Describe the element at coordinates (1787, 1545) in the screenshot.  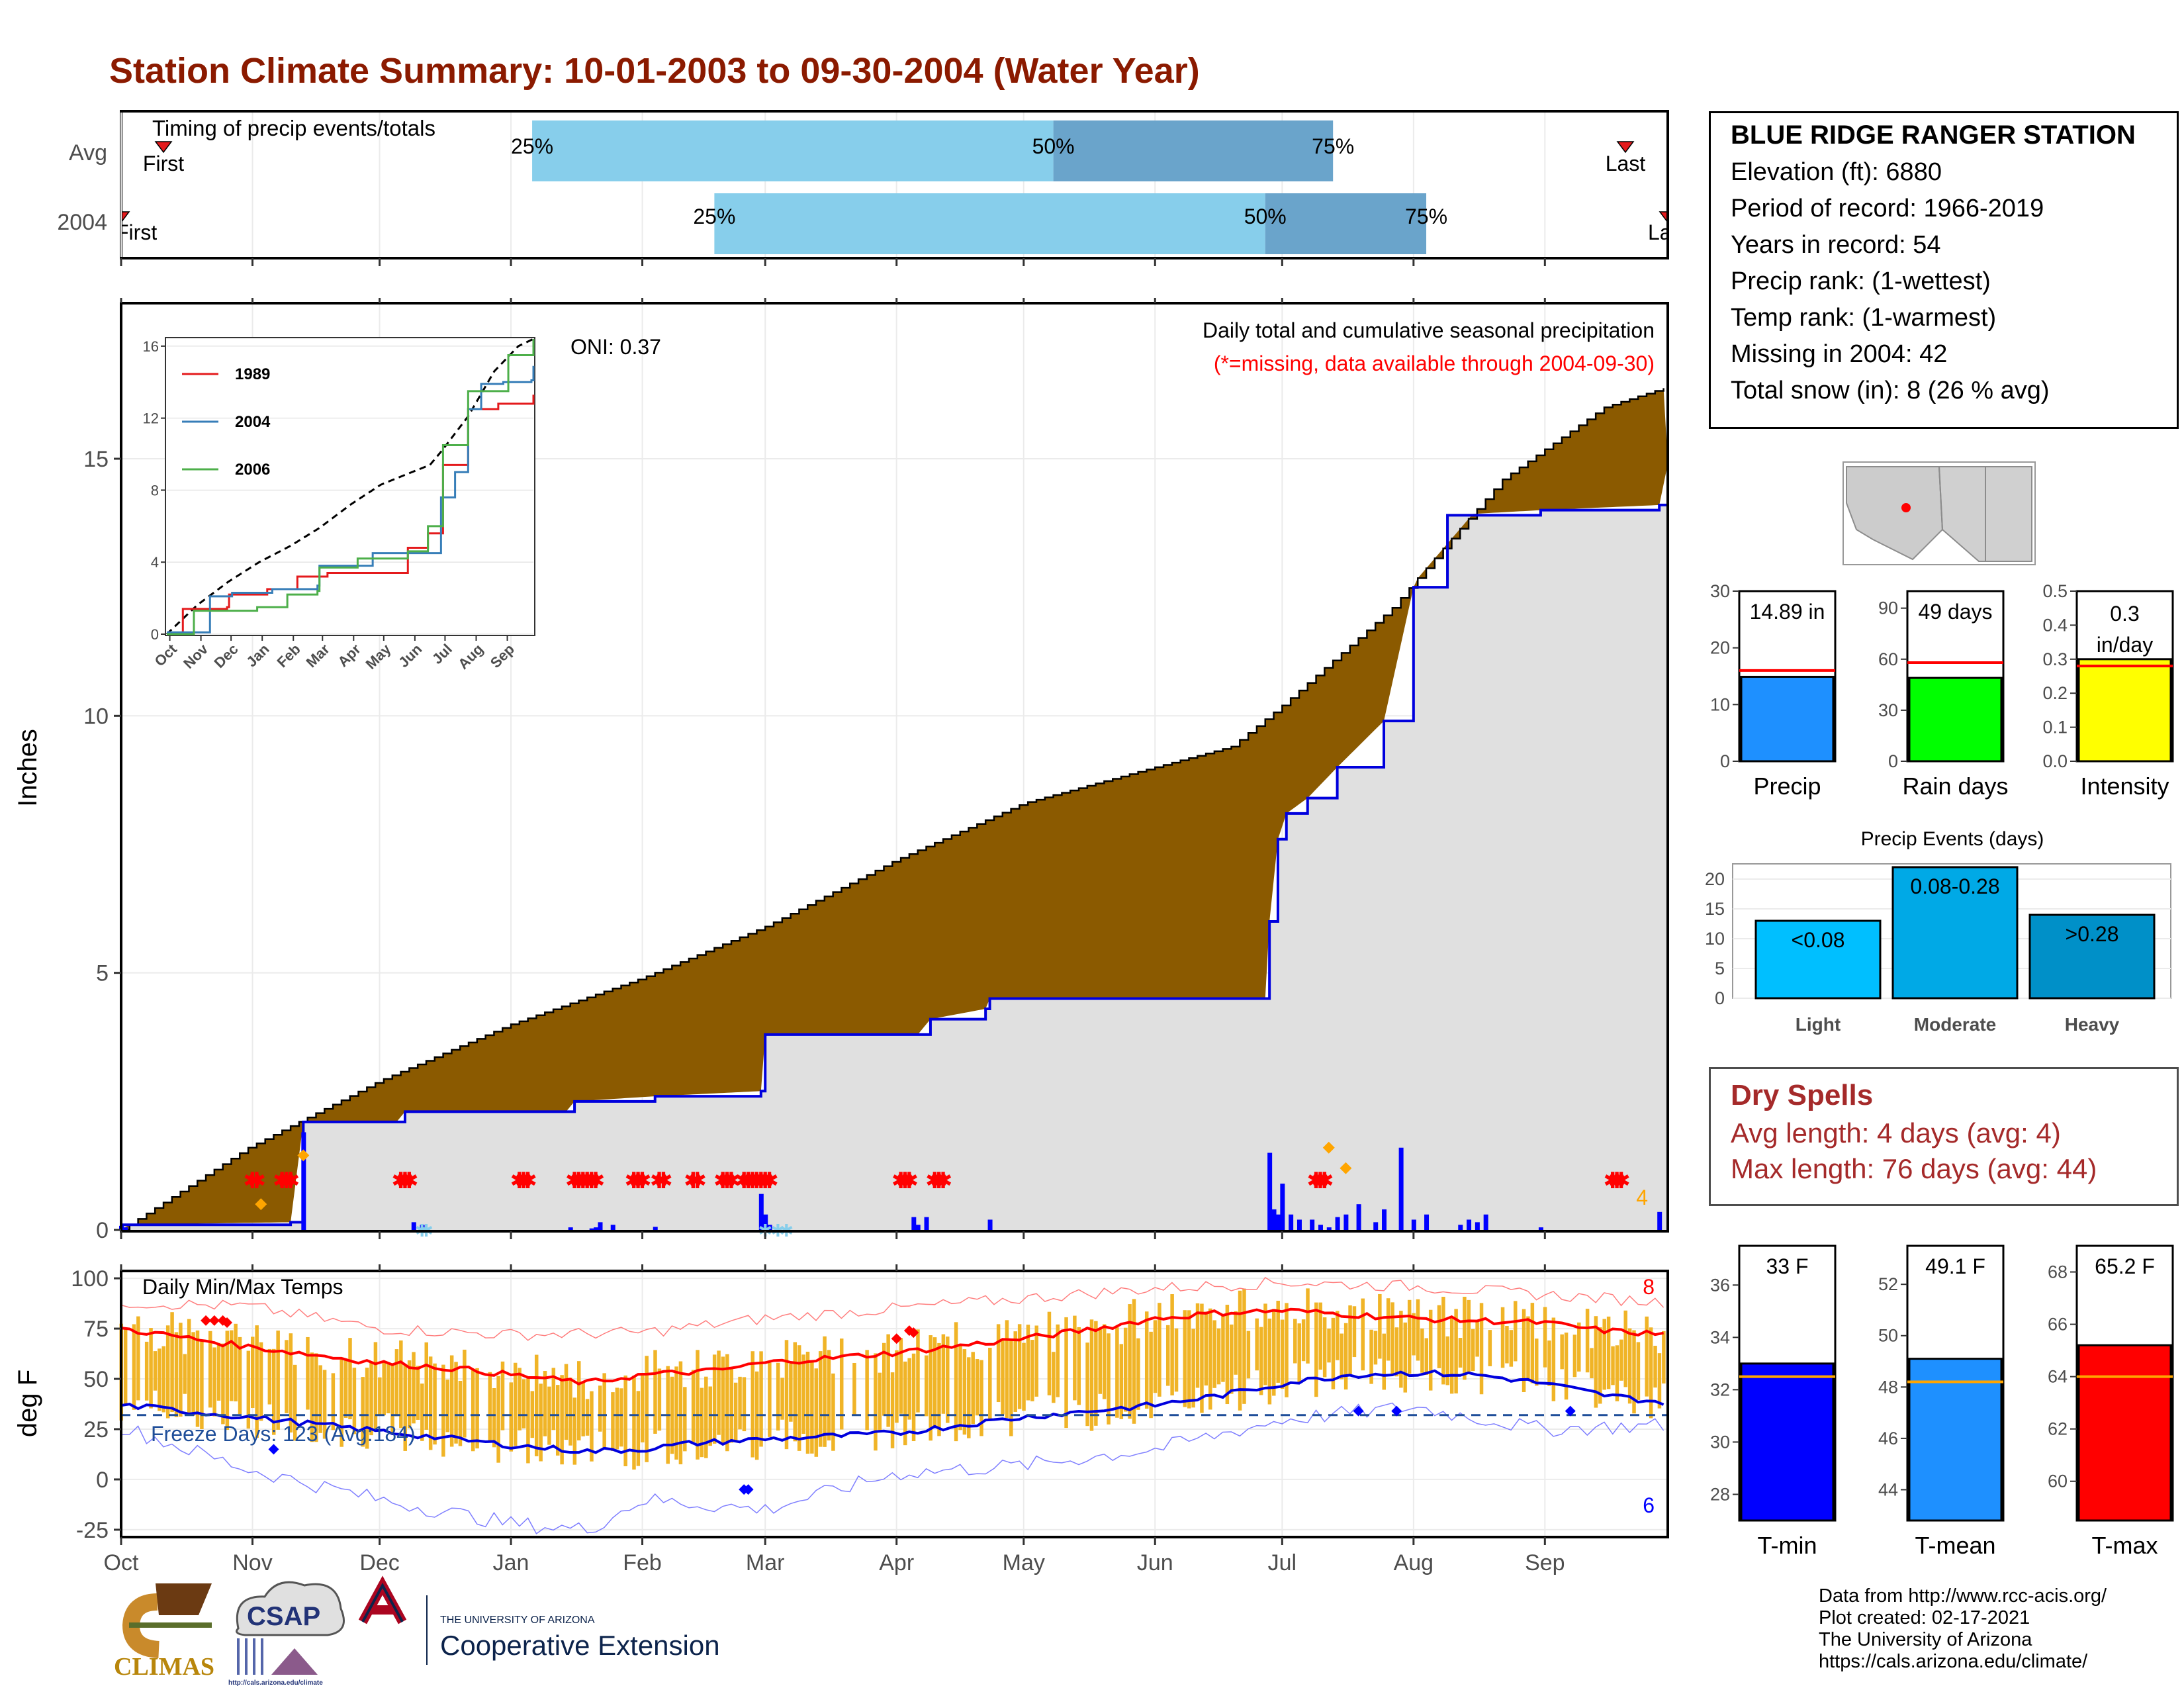
I see `summary-category-label: T-min` at that location.